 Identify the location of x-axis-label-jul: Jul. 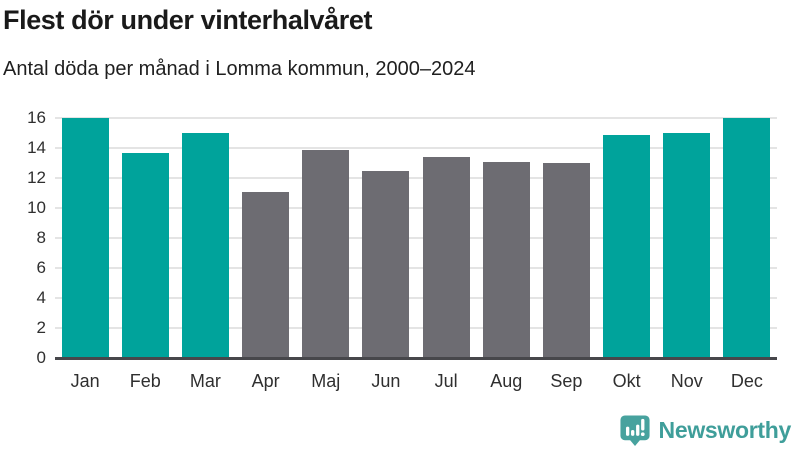
(446, 381).